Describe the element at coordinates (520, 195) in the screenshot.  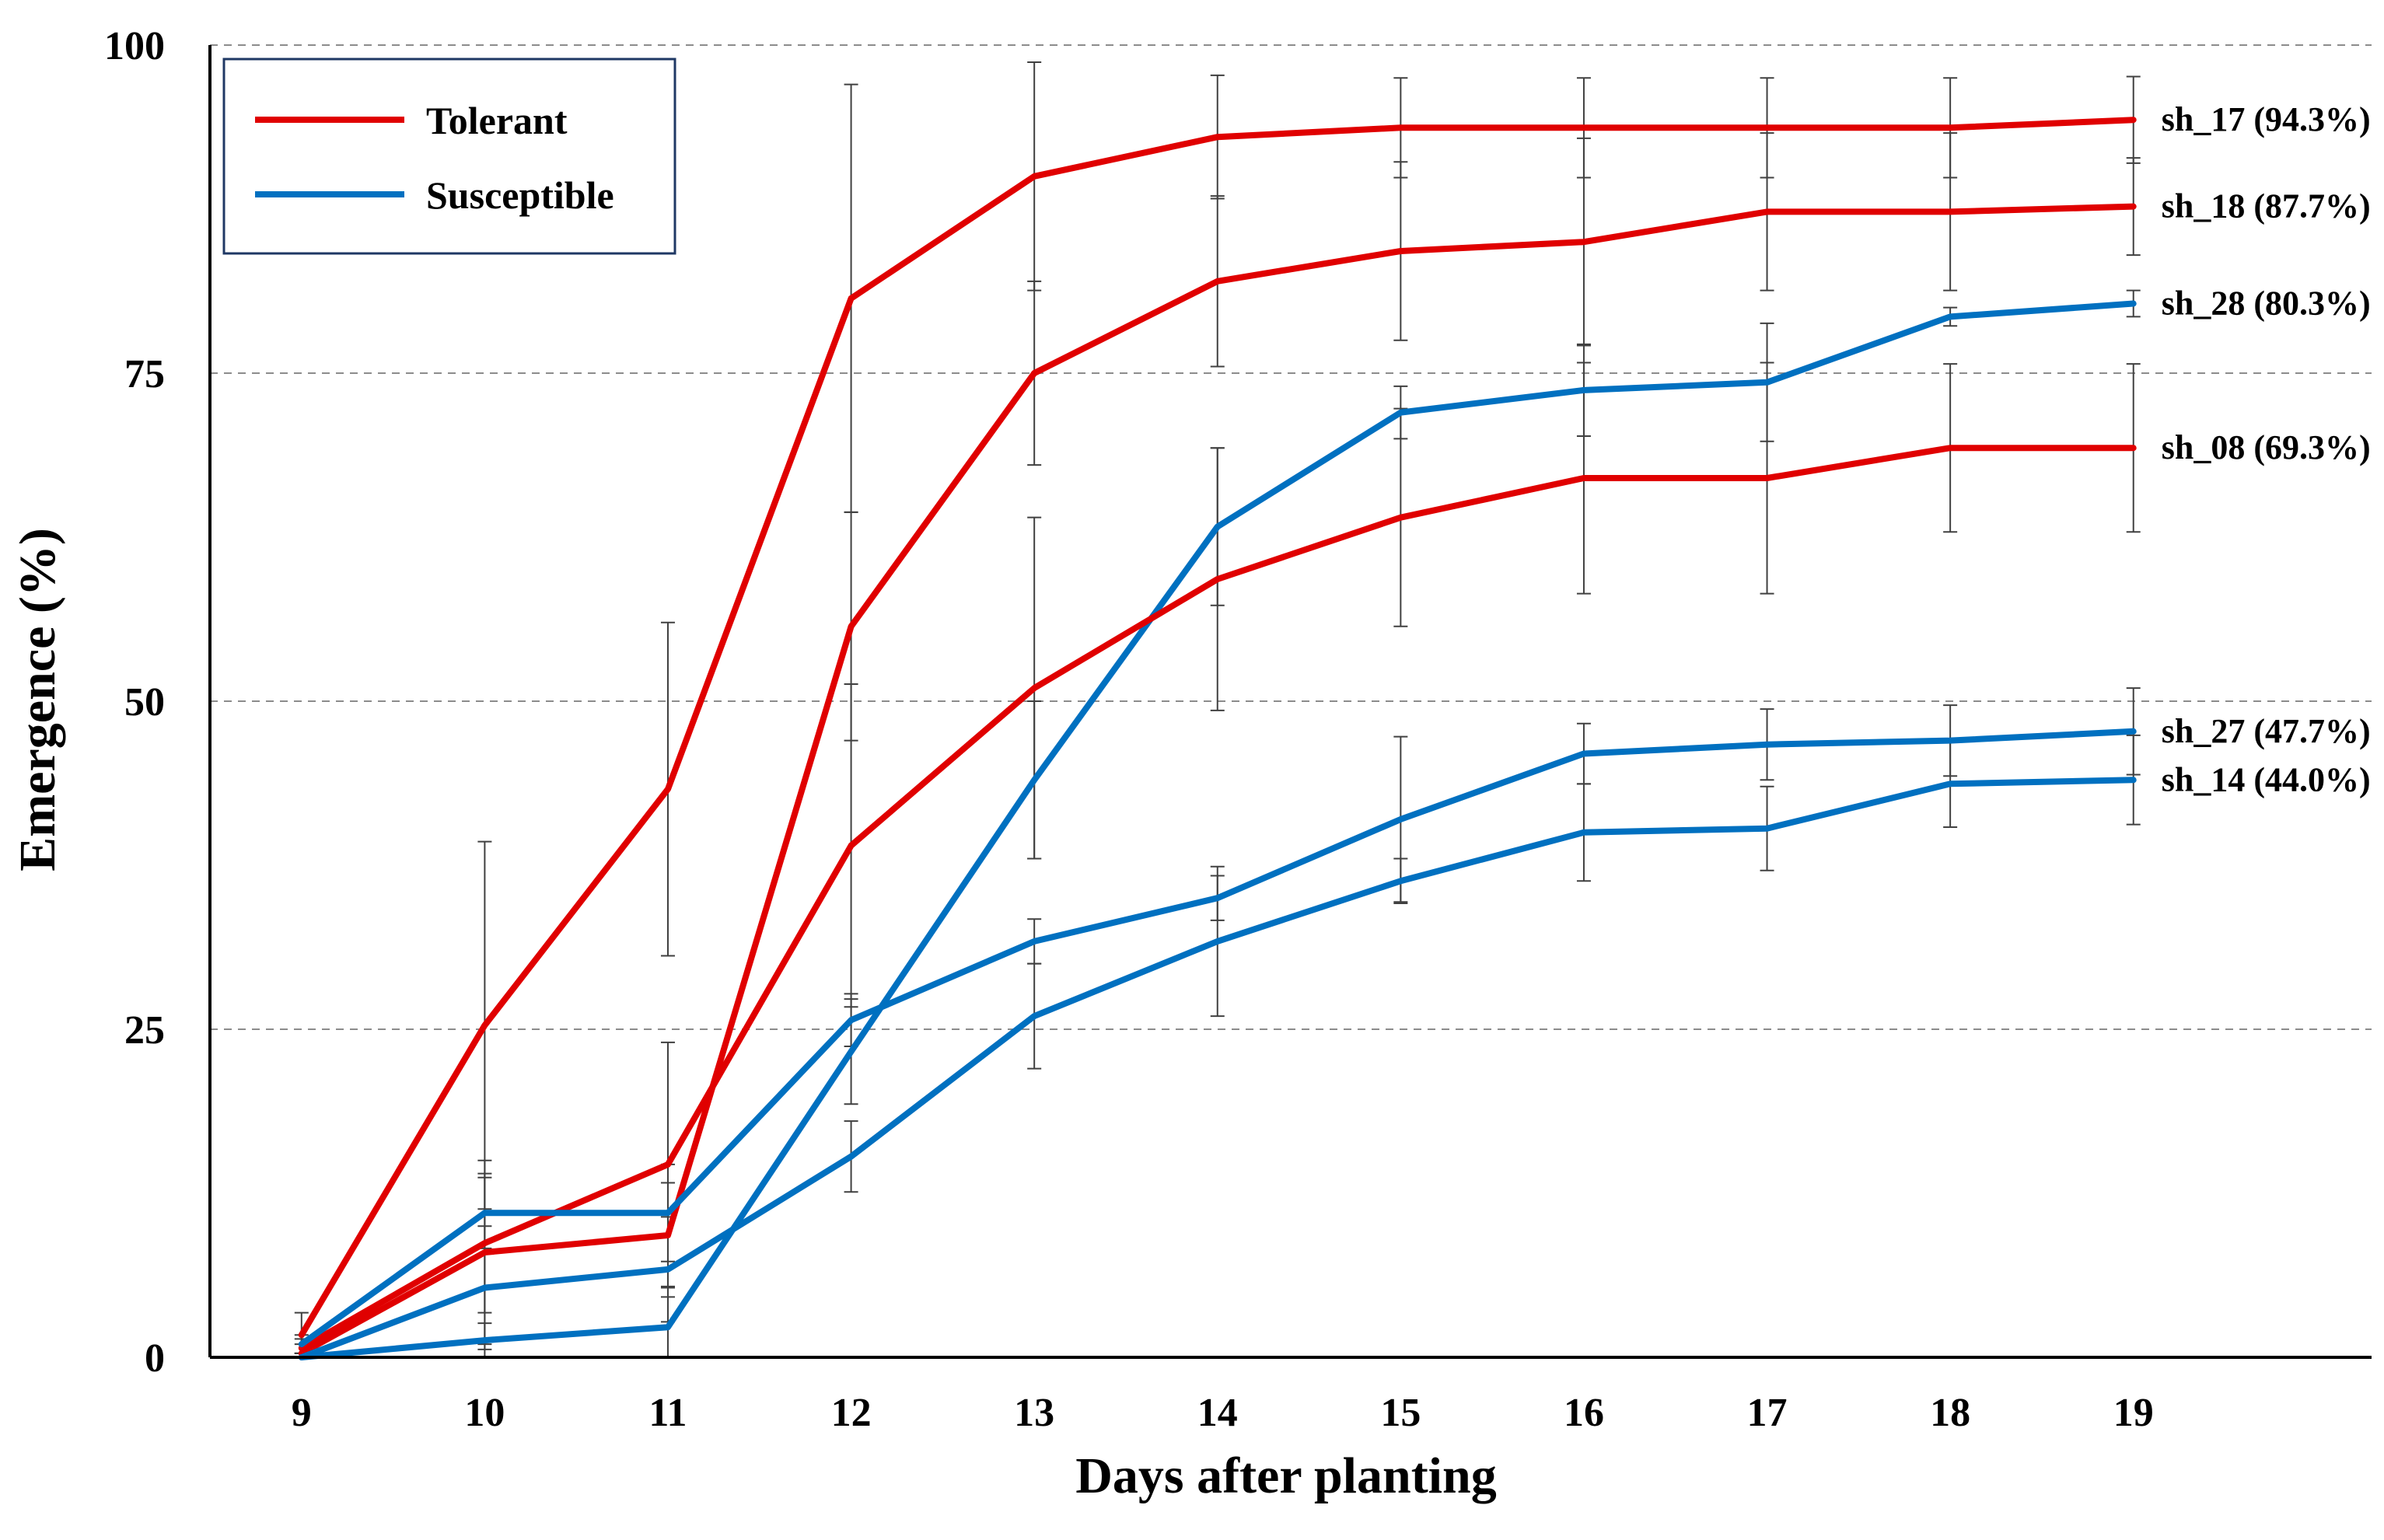
I see `legend-label-susceptible: Susceptible` at that location.